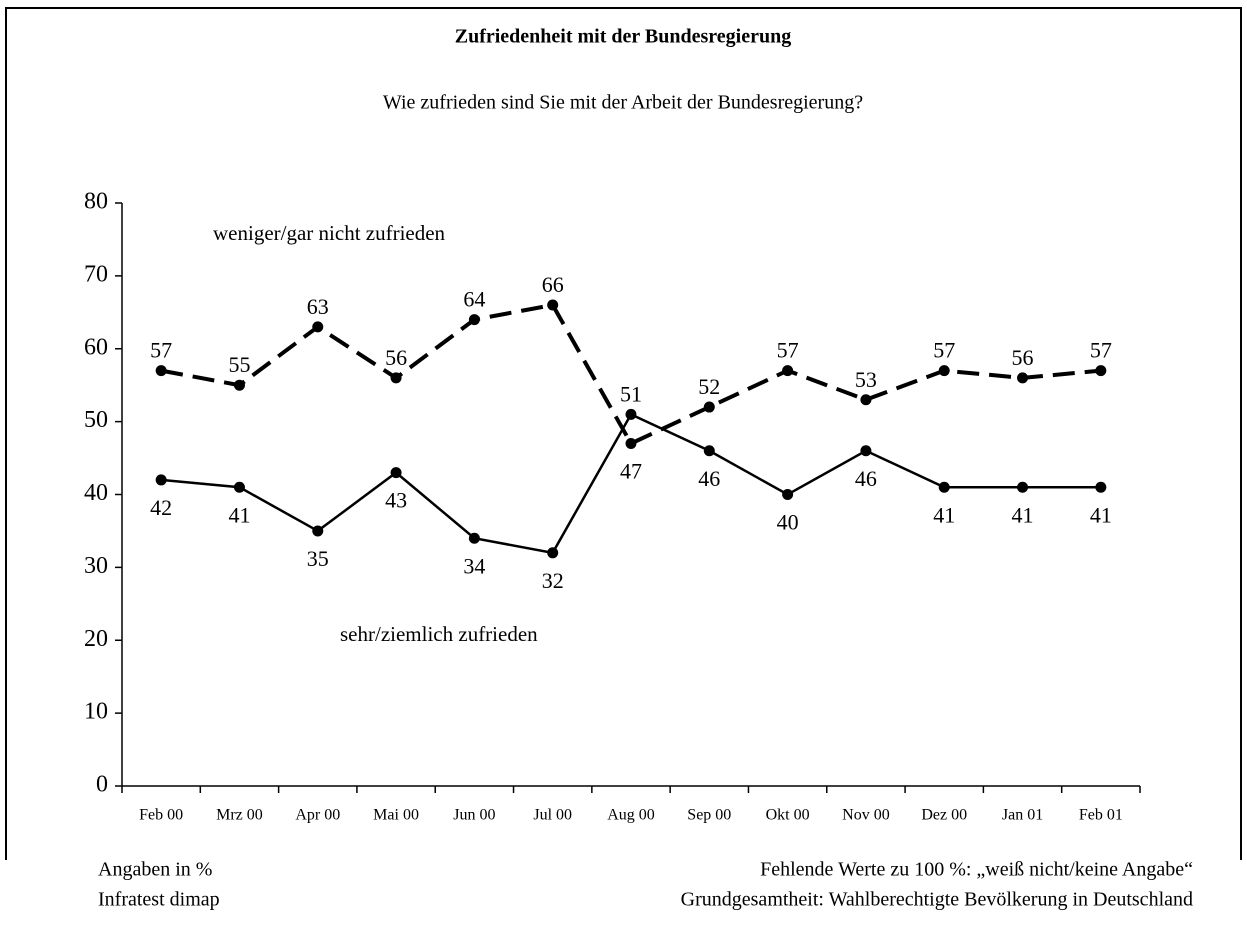 This screenshot has width=1247, height=943. Describe the element at coordinates (866, 379) in the screenshot. I see `data-label: 53` at that location.